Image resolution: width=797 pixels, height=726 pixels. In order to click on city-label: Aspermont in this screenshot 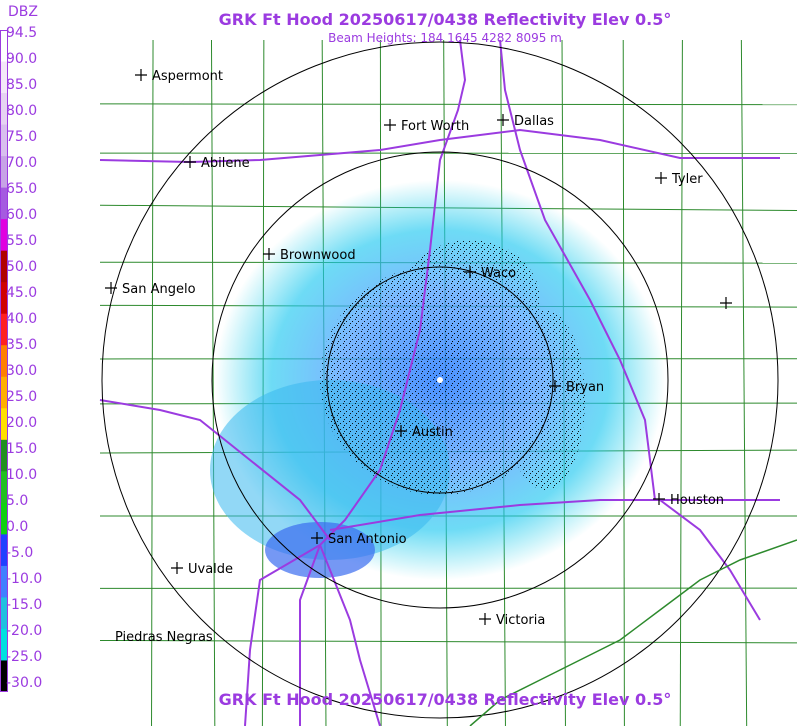, I will do `click(187, 76)`.